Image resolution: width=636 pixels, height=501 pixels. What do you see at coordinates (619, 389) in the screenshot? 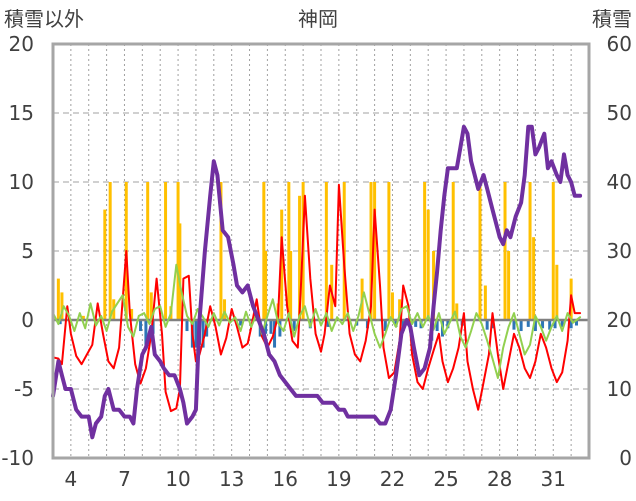
I see `right-y-tick-label: 10` at bounding box center [619, 389].